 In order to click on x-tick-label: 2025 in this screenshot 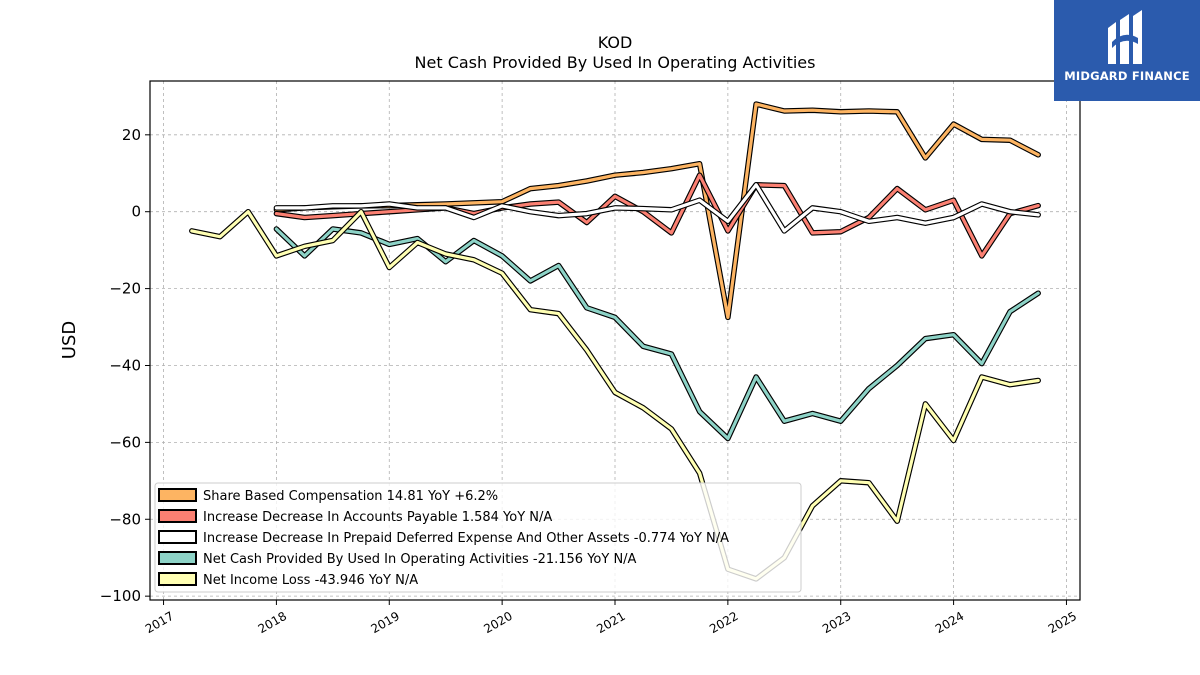, I will do `click(1062, 622)`.